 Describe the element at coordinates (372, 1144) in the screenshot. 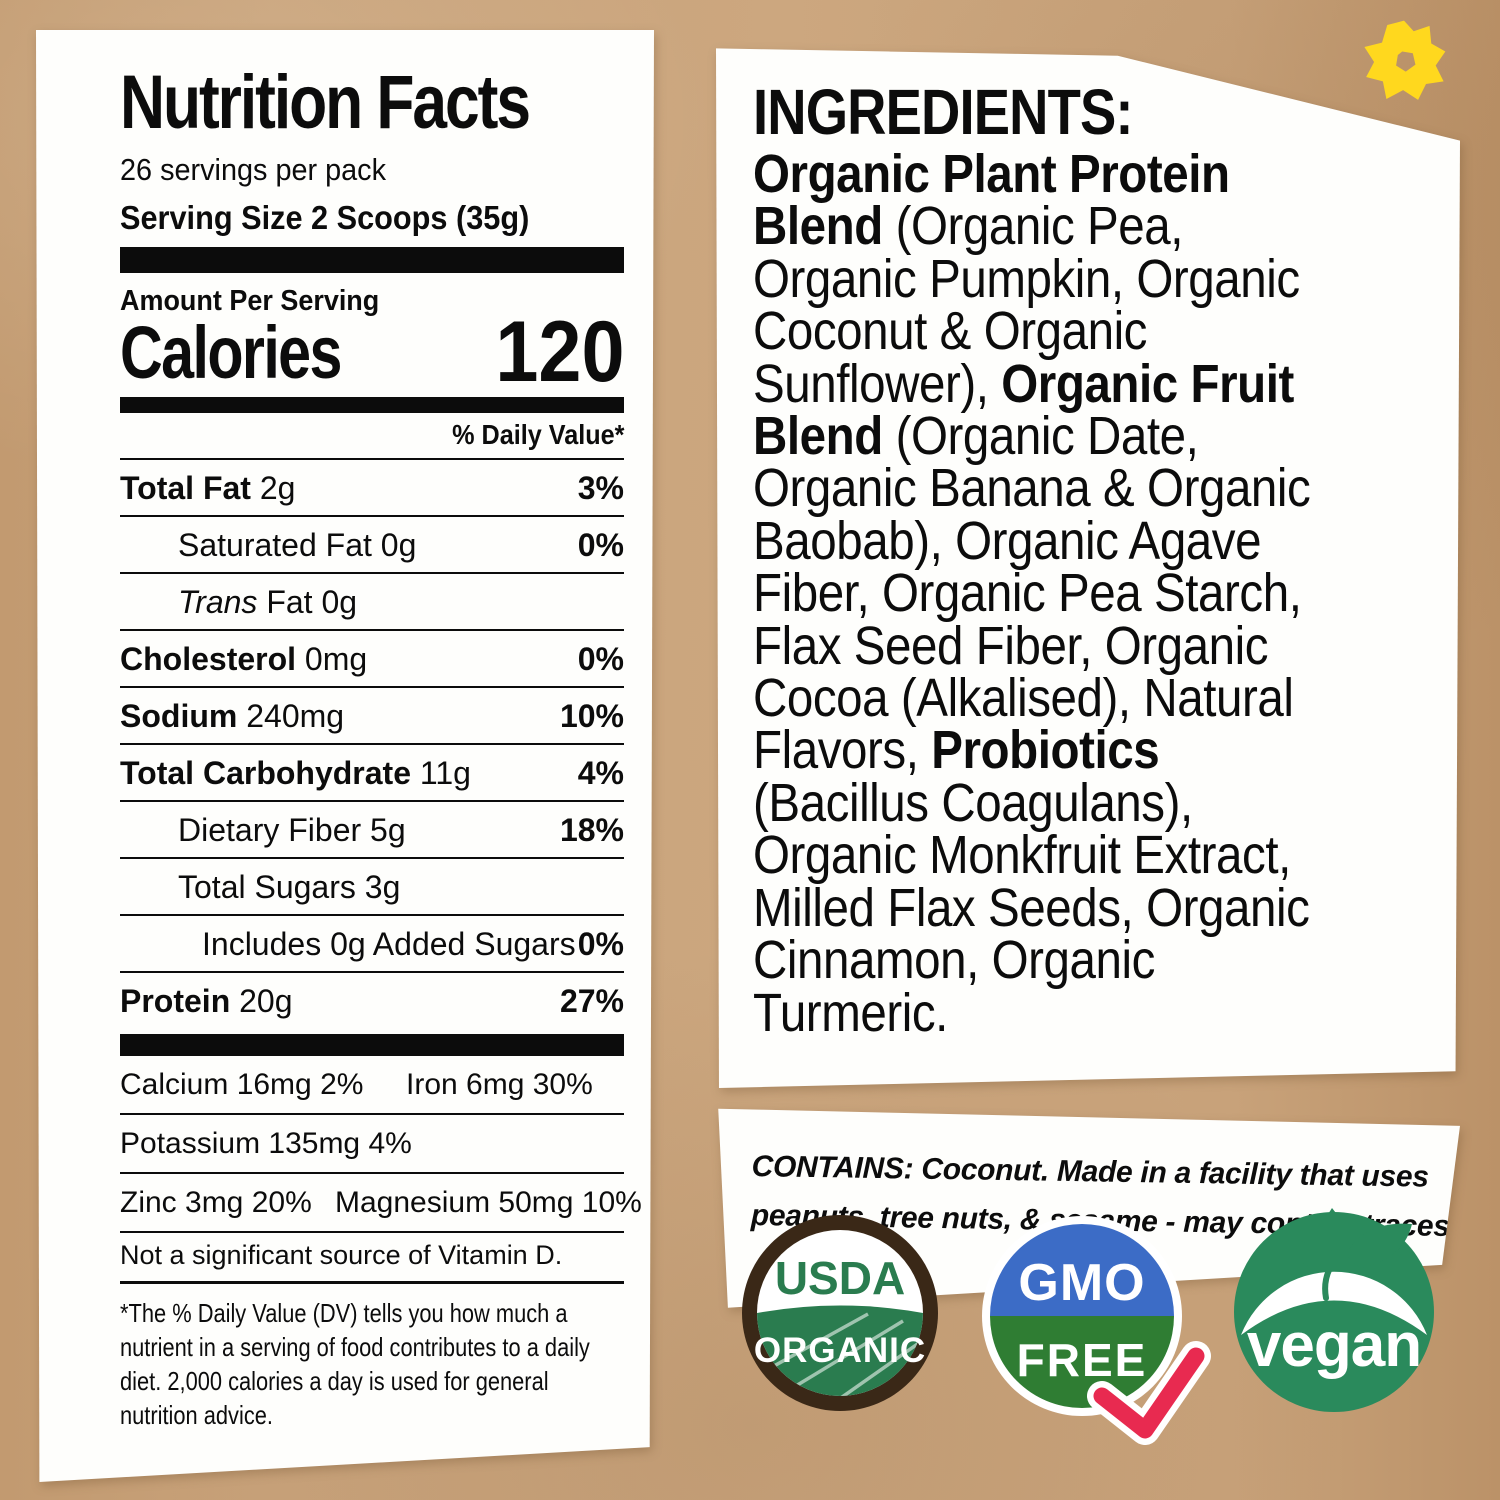

I see `mineral-row: Potassium 135mg 4%` at that location.